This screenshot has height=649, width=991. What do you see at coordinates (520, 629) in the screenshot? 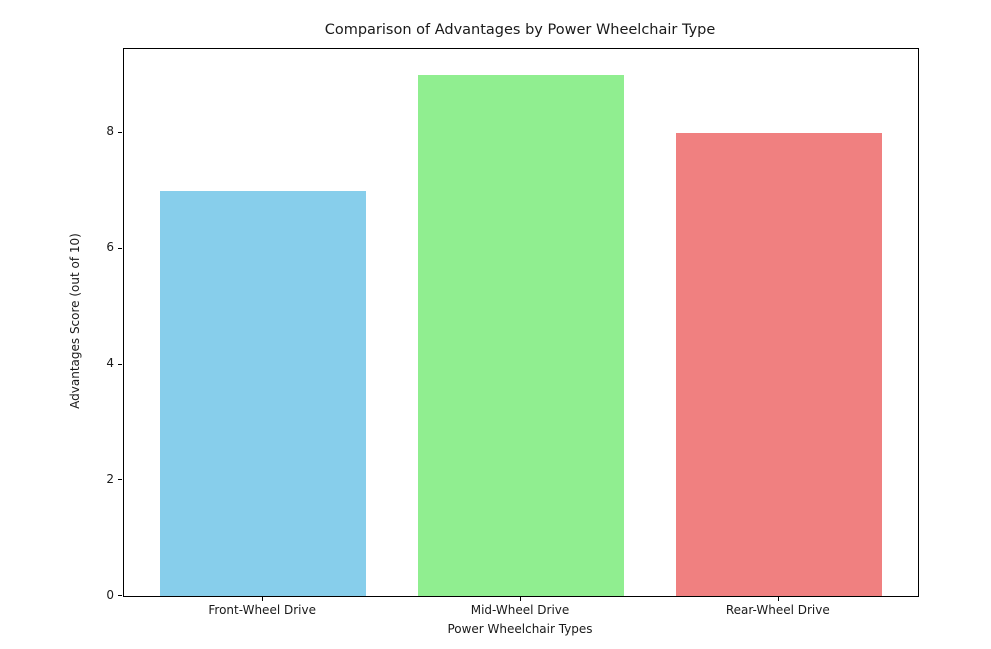
I see `x-axis-label: Power Wheelchair Types` at bounding box center [520, 629].